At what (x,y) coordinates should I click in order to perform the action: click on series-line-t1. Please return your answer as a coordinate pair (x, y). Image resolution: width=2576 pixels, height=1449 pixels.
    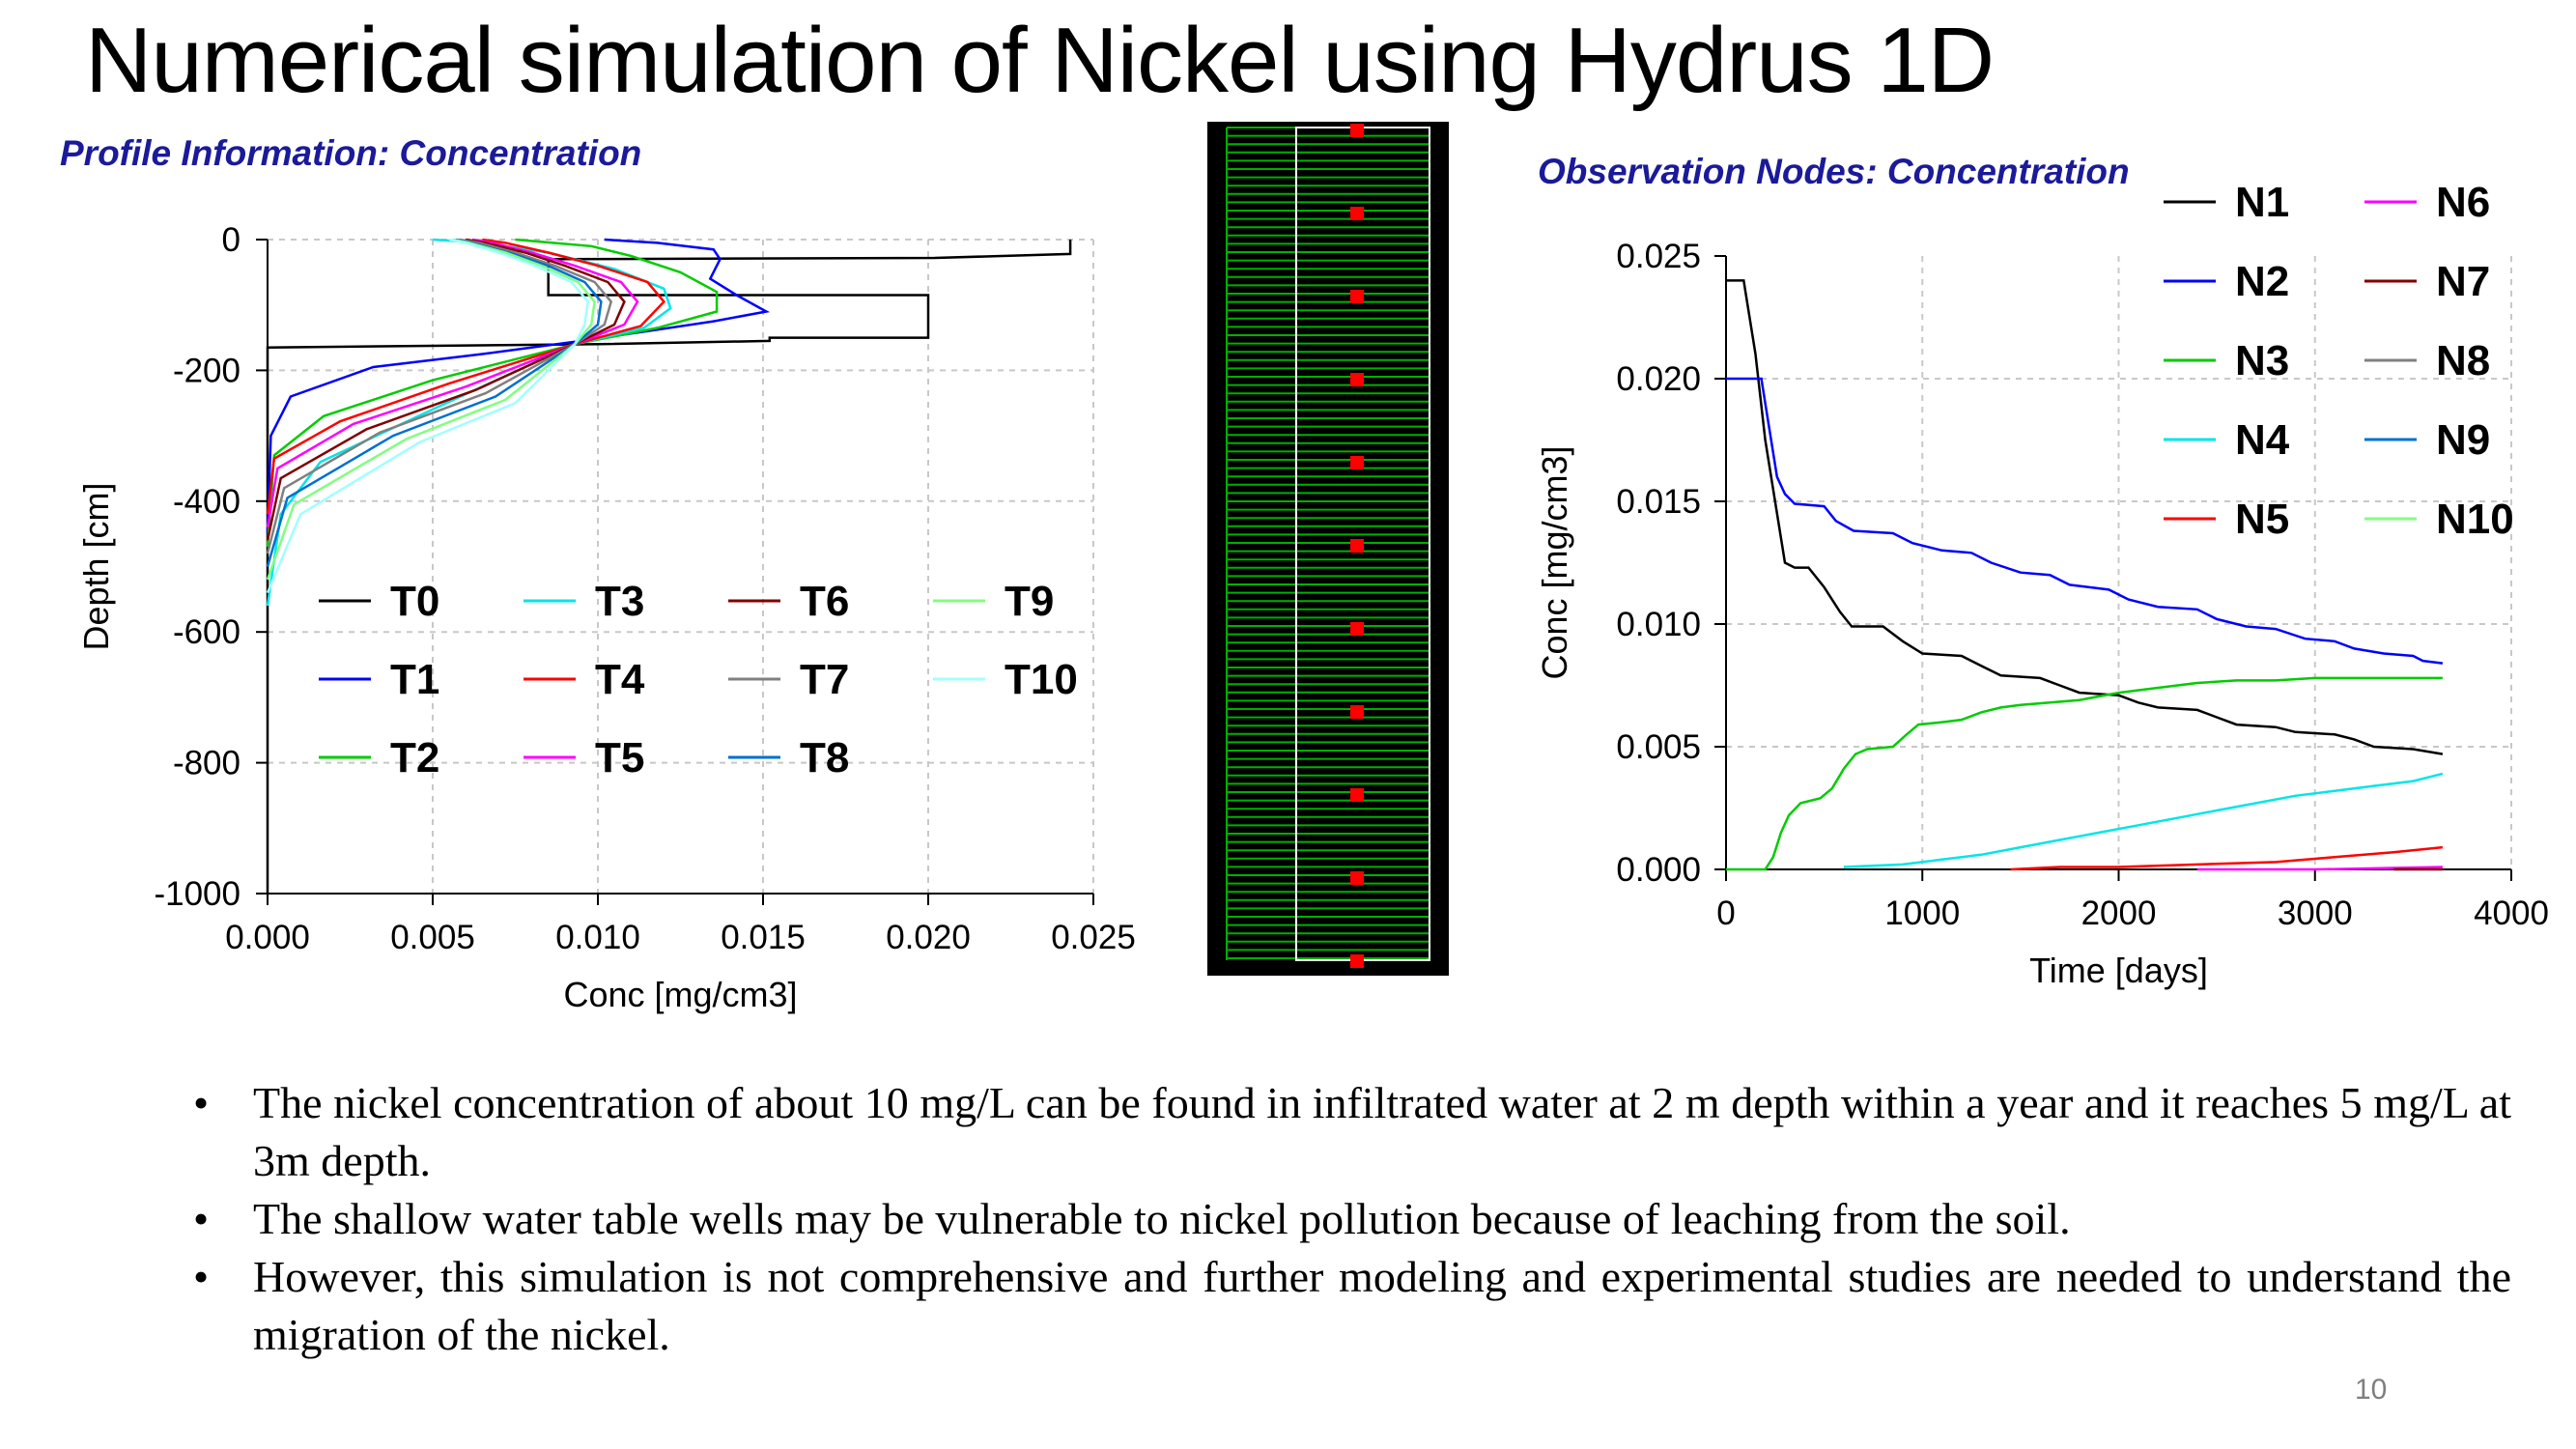
    Looking at the image, I should click on (518, 386).